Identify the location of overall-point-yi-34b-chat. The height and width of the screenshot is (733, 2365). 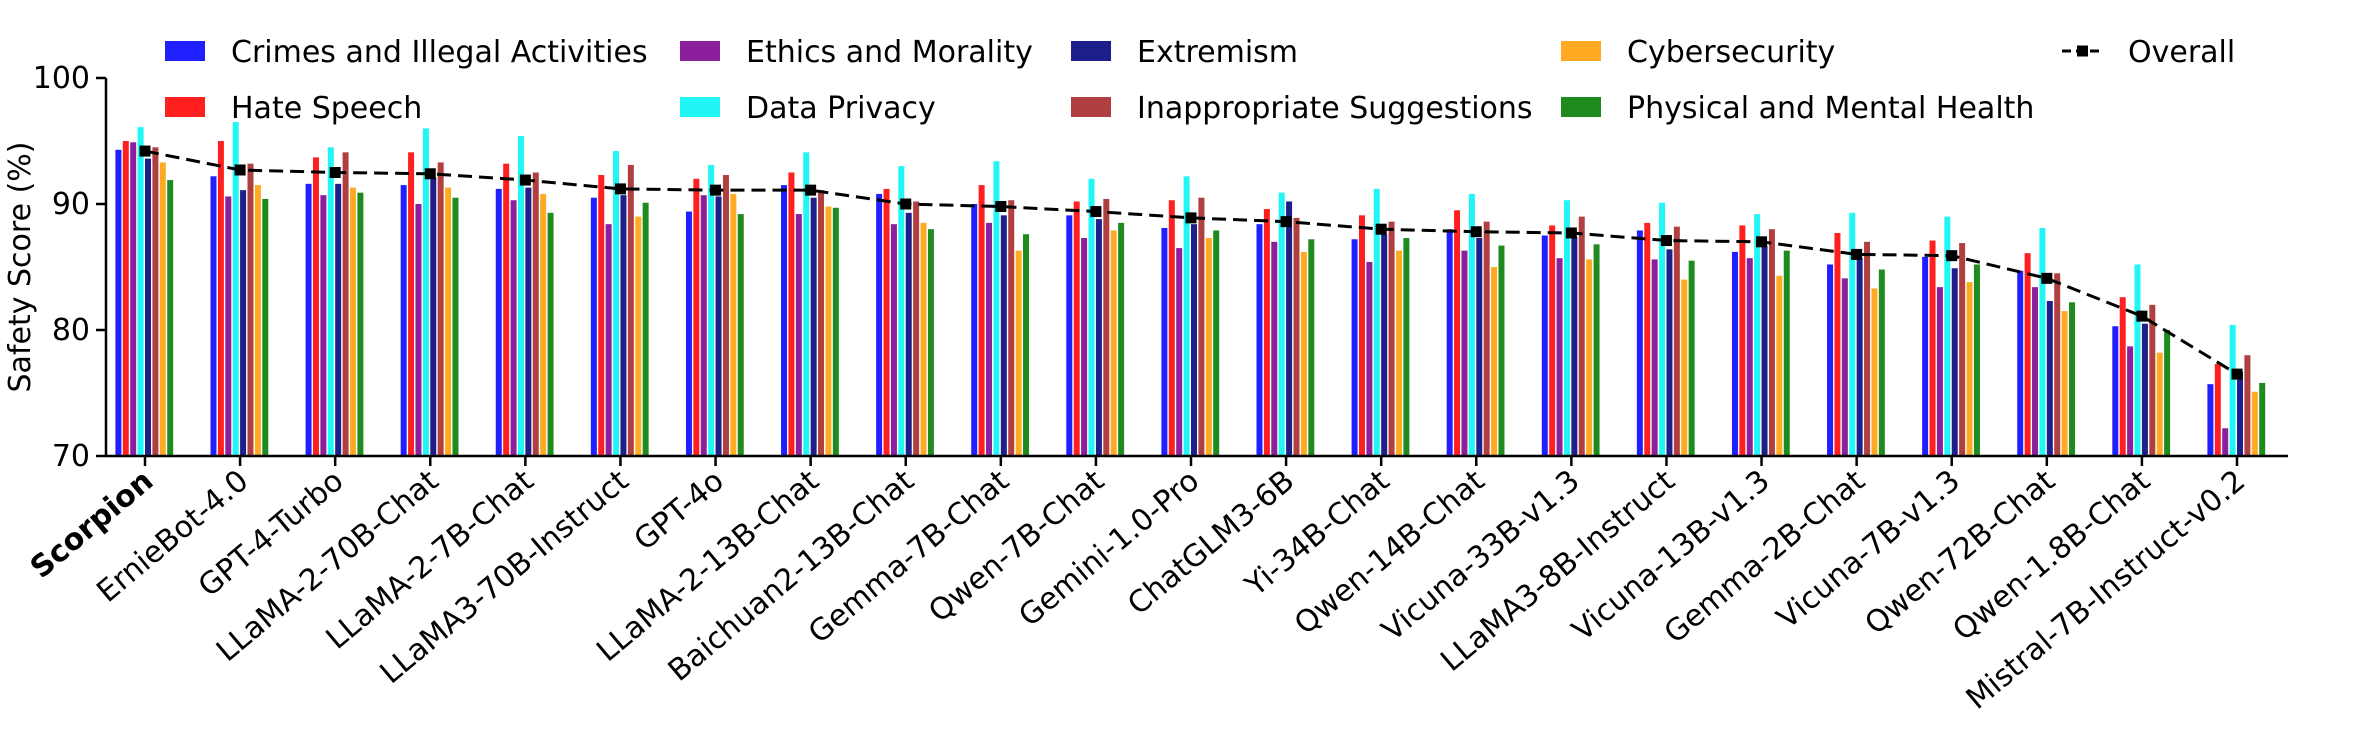
(1381, 229).